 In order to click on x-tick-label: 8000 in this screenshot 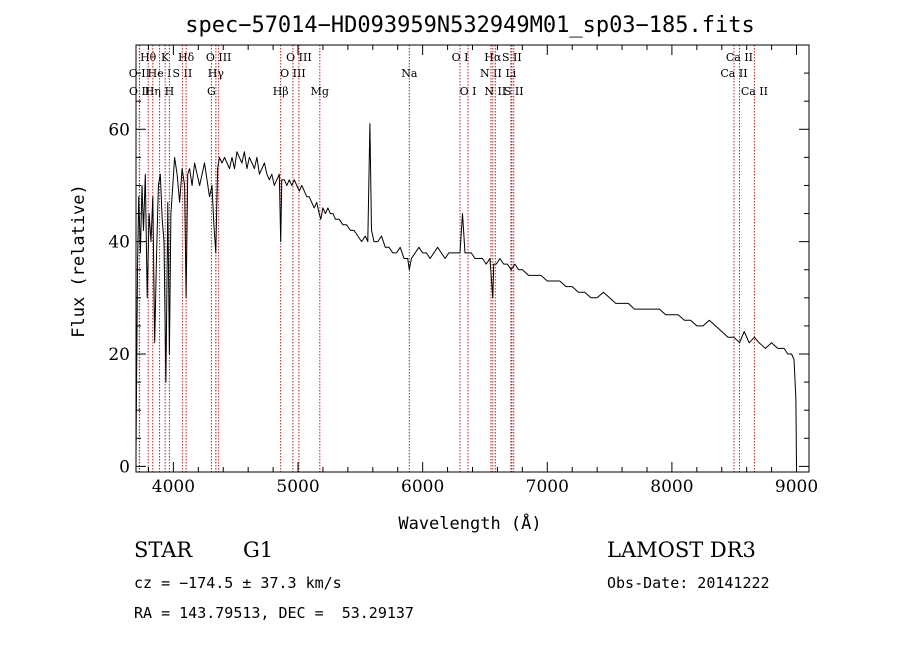, I will do `click(671, 487)`.